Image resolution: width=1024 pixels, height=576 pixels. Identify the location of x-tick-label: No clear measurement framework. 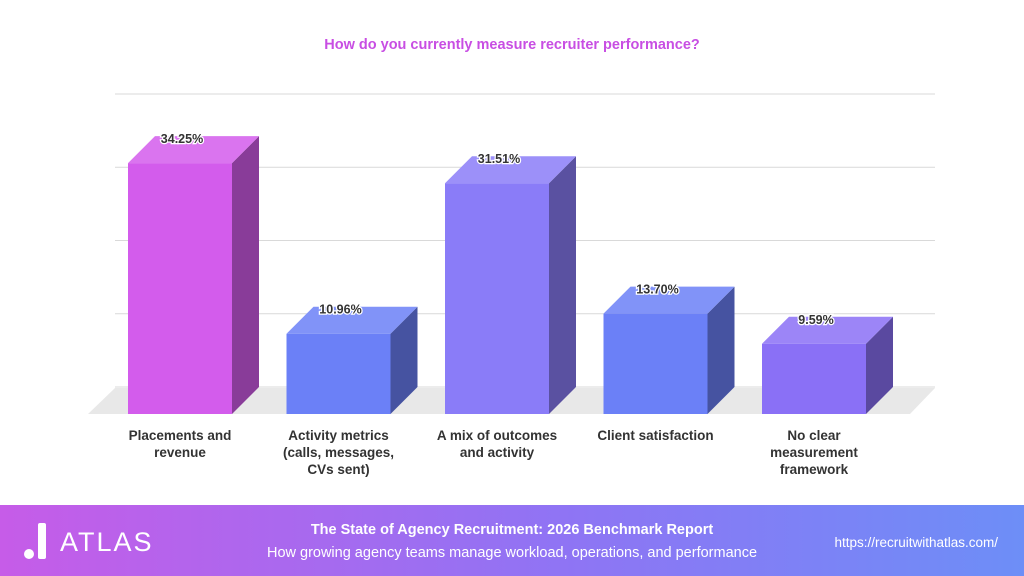
(814, 452).